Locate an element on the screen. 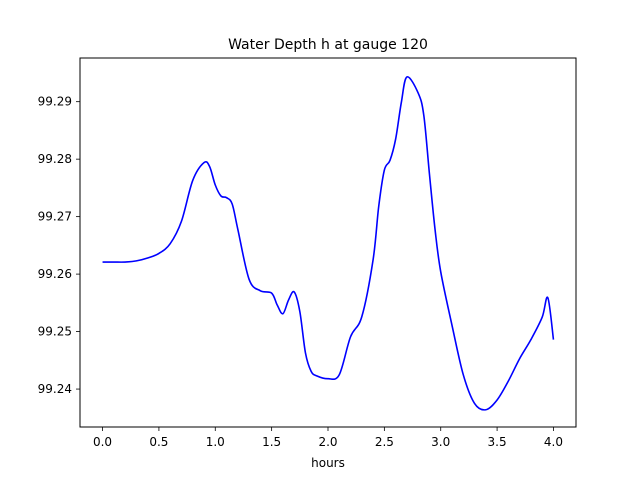 The height and width of the screenshot is (480, 640). x-tick-label: 0.5 is located at coordinates (158, 442).